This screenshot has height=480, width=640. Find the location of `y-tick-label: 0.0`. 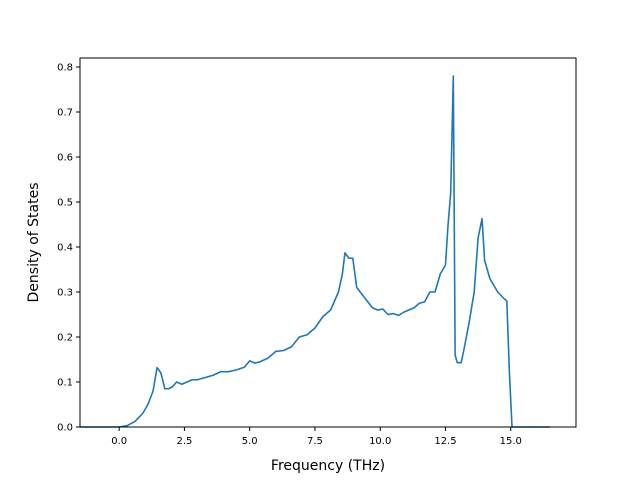

y-tick-label: 0.0 is located at coordinates (65, 428).